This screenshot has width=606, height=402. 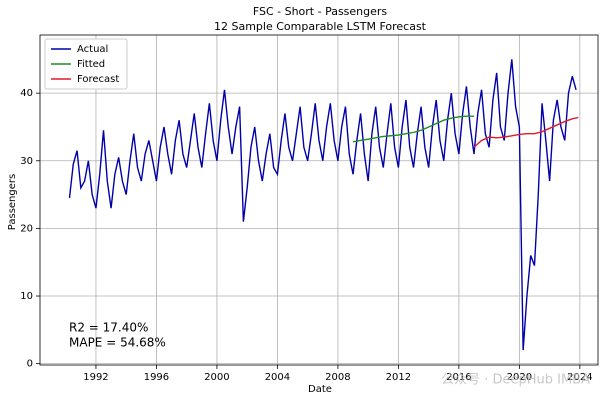 What do you see at coordinates (26, 296) in the screenshot?
I see `y-tick-label: 10` at bounding box center [26, 296].